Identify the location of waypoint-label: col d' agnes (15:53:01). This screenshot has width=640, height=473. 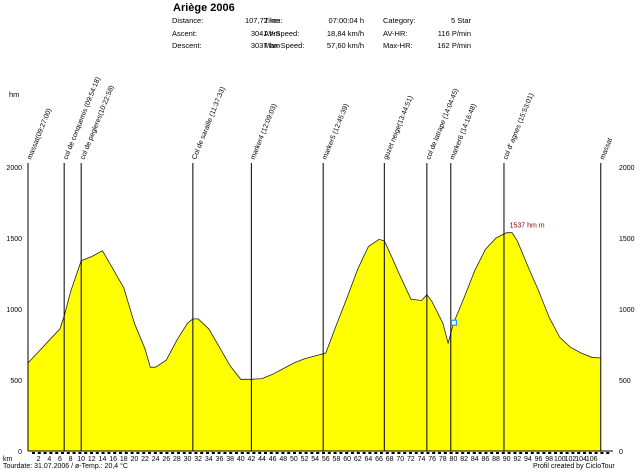
(518, 126).